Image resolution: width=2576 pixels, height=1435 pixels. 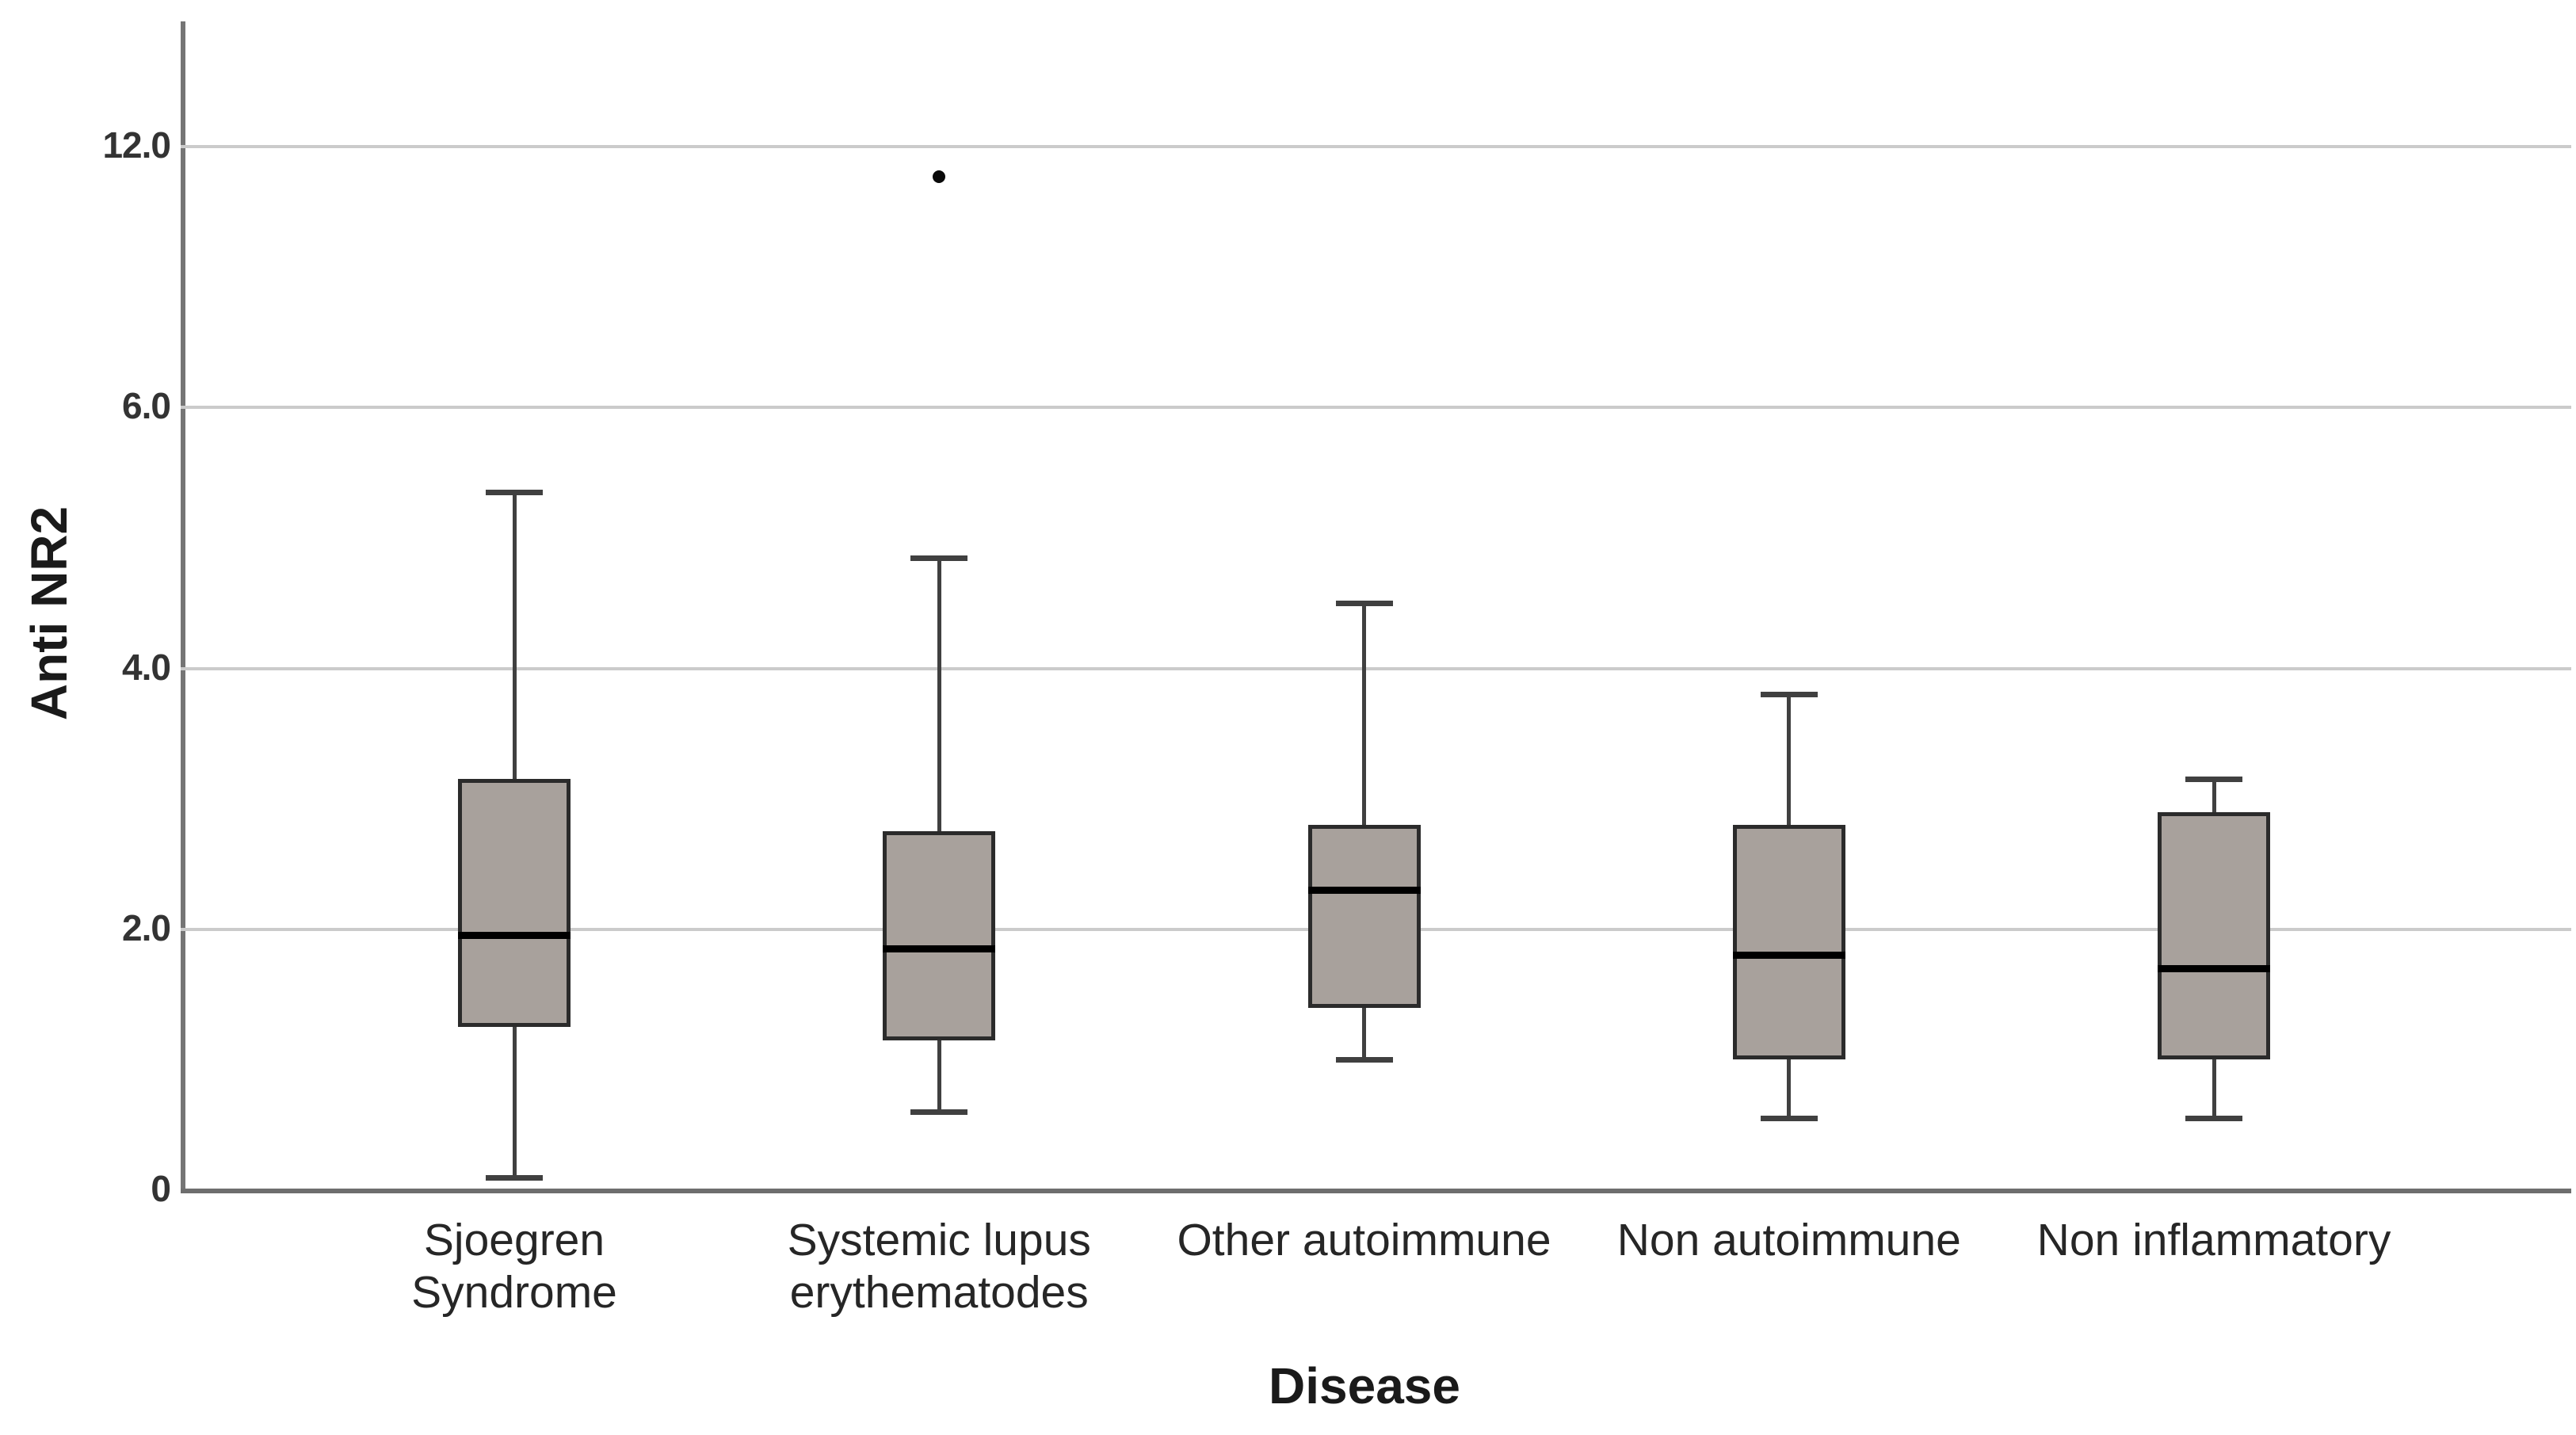 What do you see at coordinates (1364, 1385) in the screenshot?
I see `x-axis-title: Disease` at bounding box center [1364, 1385].